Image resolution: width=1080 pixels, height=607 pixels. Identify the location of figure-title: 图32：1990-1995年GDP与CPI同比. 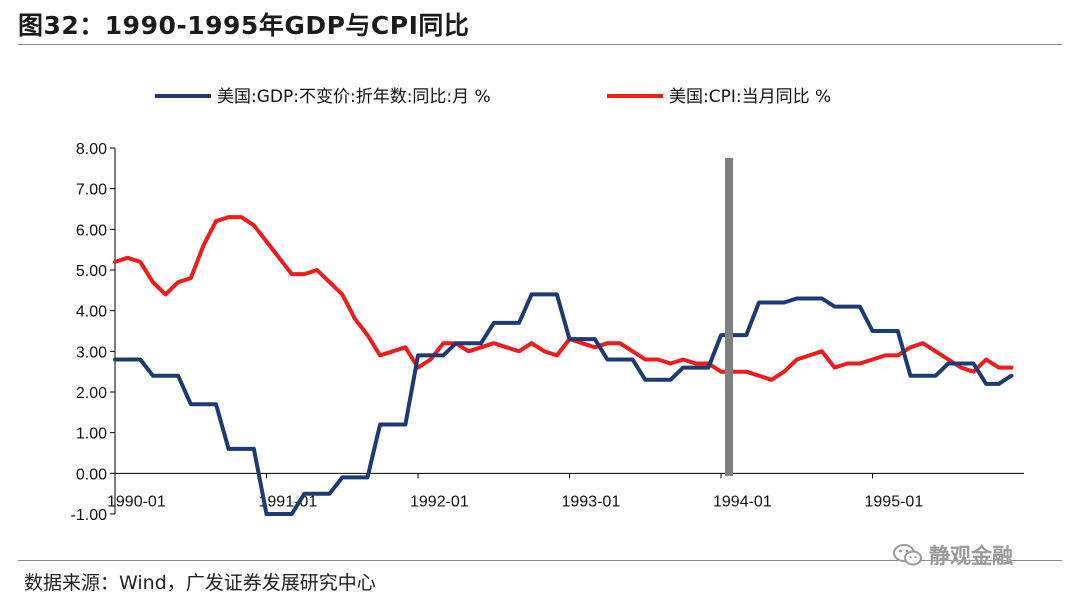
(244, 25).